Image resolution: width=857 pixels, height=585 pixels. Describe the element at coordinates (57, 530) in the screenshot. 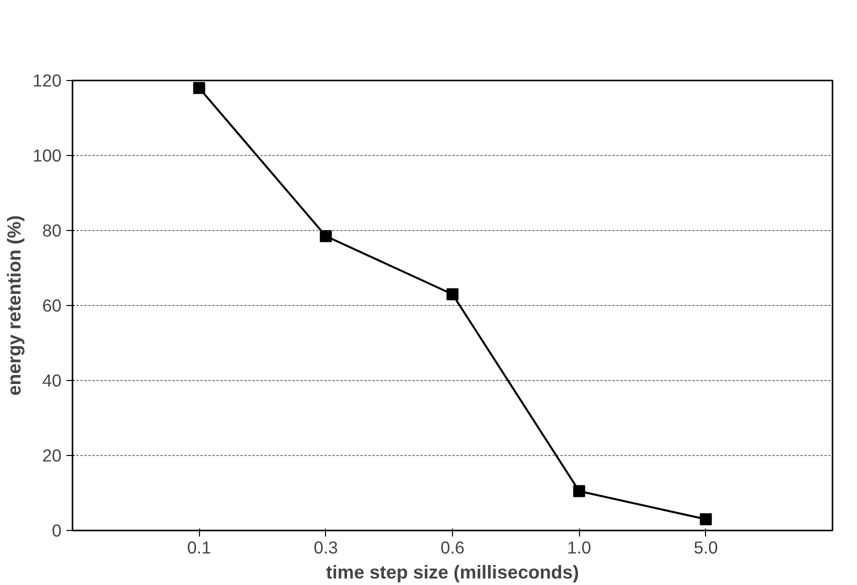

I see `y-tick-label: 0` at that location.